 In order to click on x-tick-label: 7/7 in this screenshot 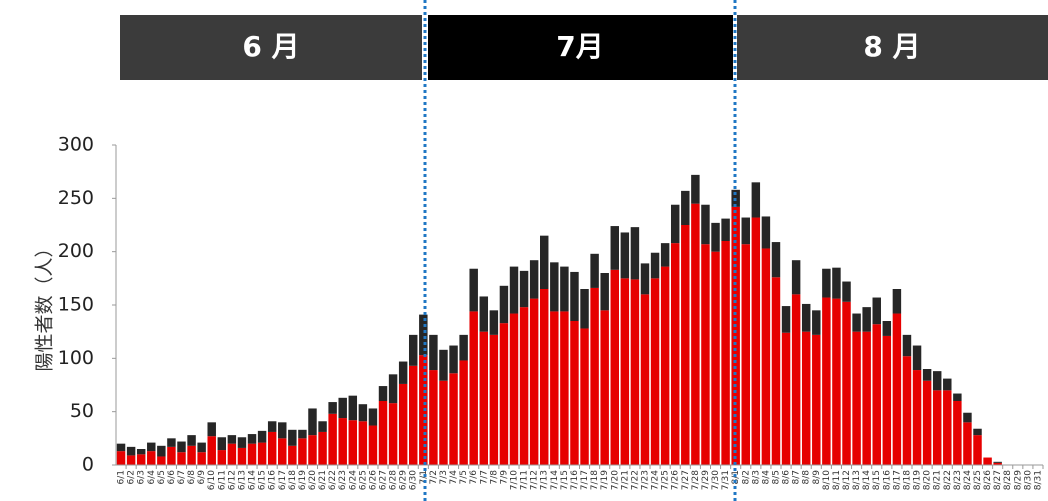, I will do `click(484, 477)`.